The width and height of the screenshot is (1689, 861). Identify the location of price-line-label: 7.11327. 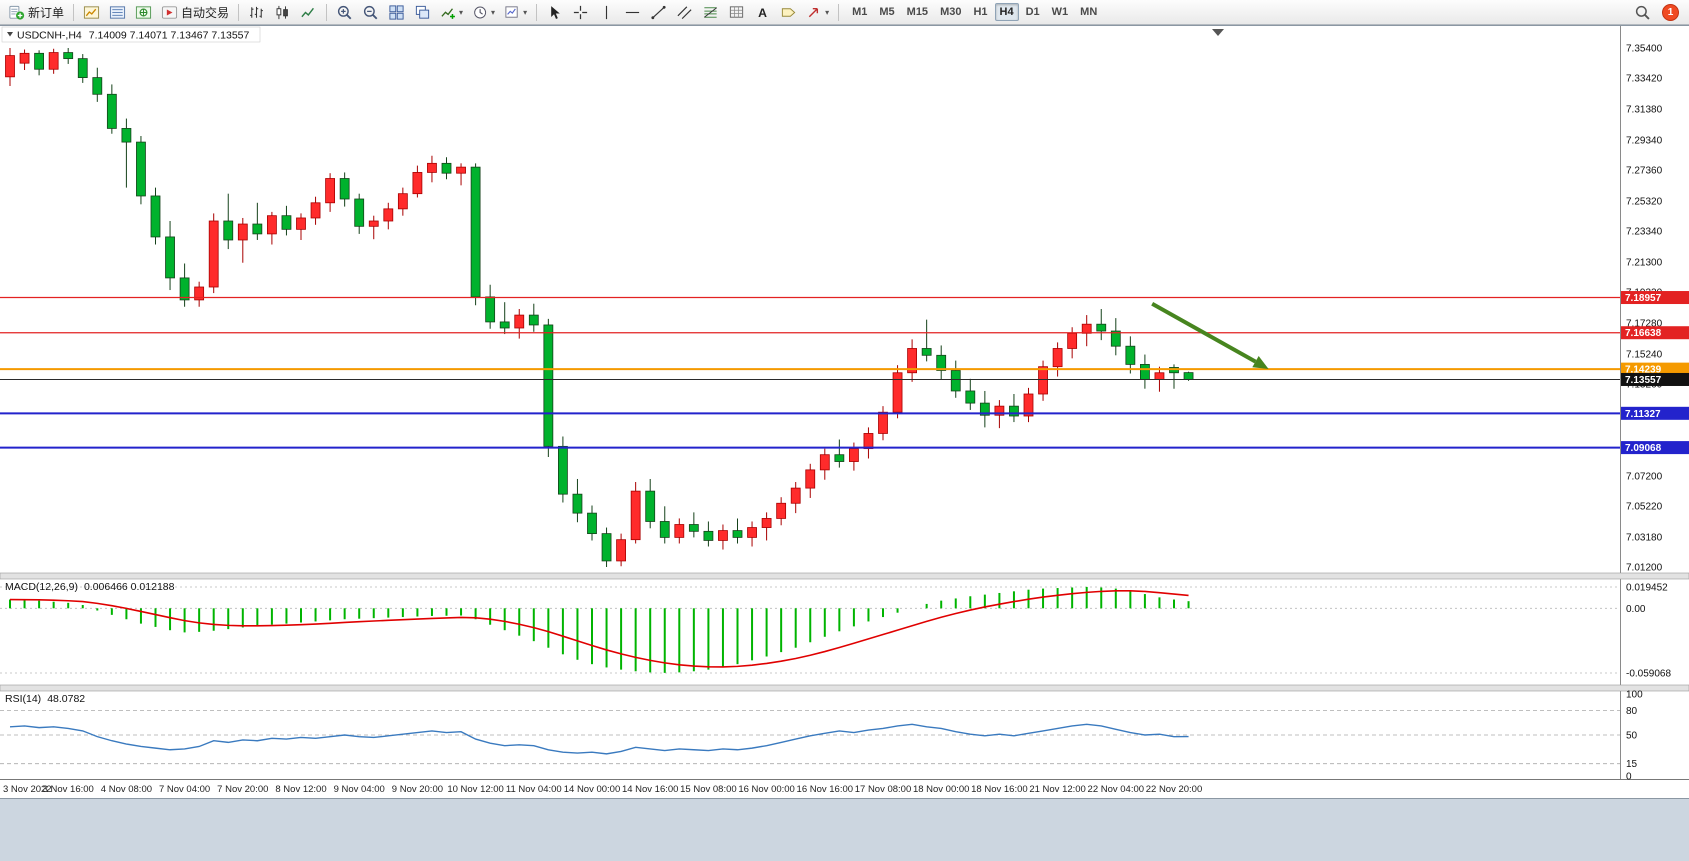
(1643, 414).